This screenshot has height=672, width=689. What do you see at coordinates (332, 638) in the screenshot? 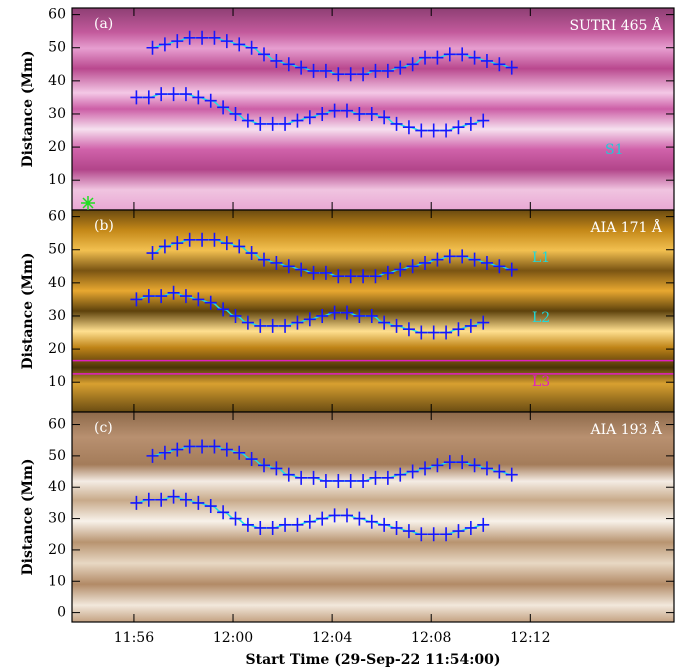
I see `x-tick-label: 12:04` at bounding box center [332, 638].